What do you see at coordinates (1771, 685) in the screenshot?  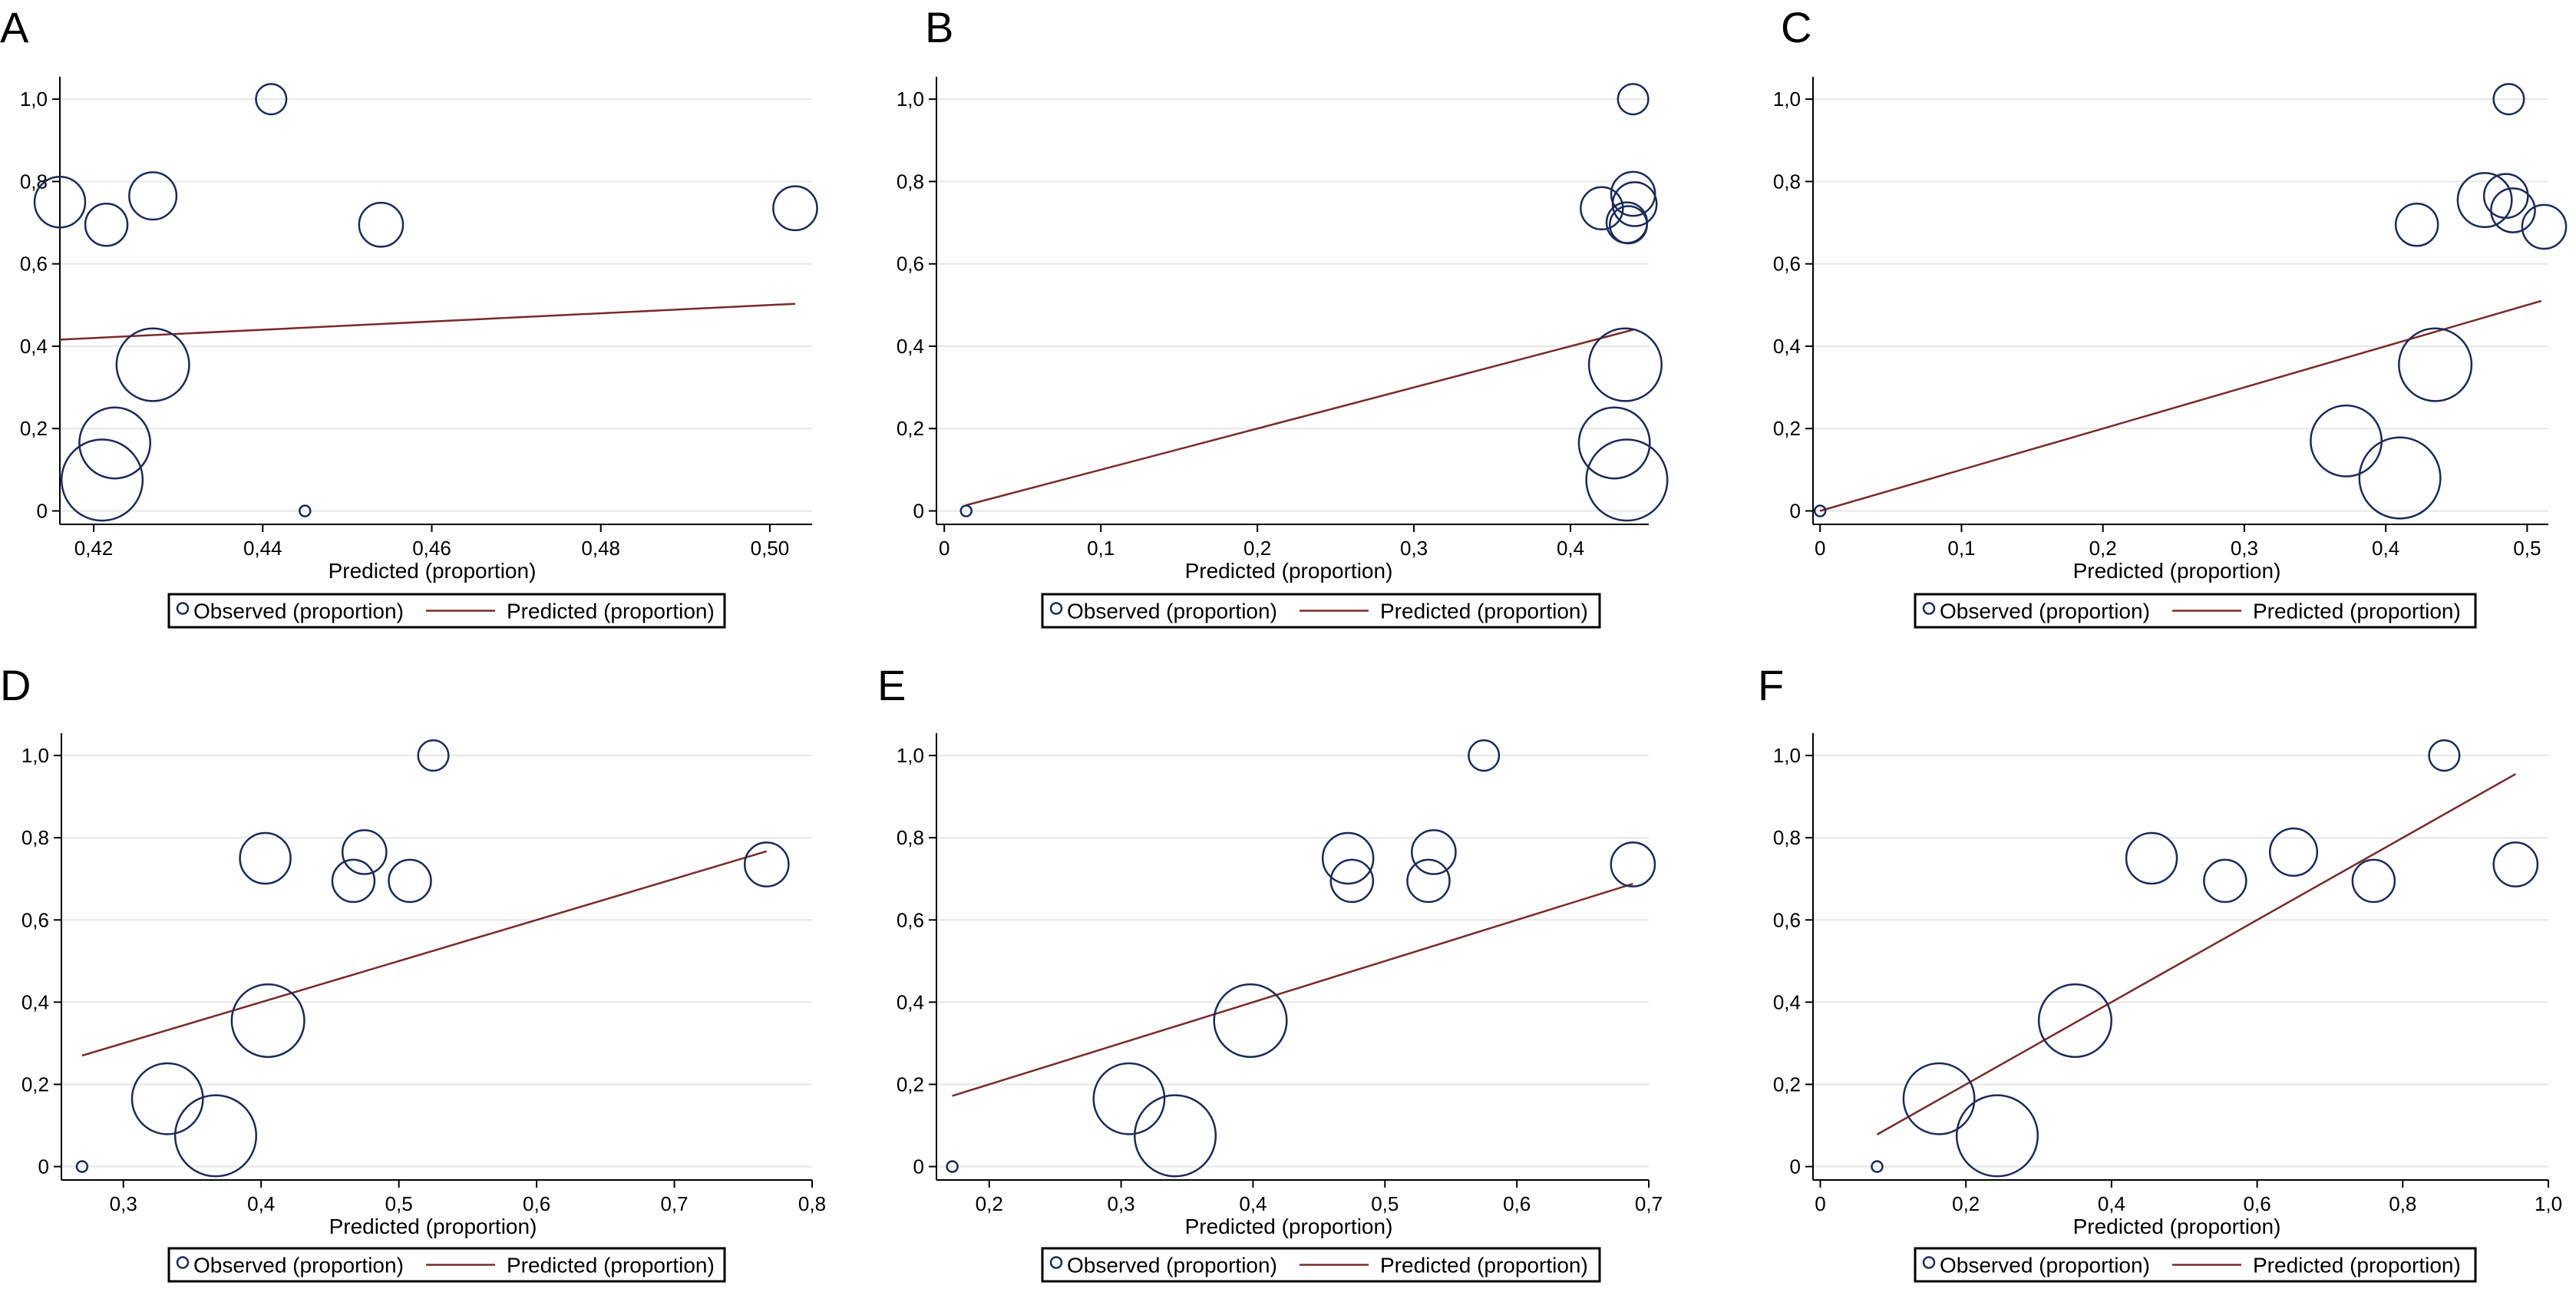 I see `panel-letter: F` at bounding box center [1771, 685].